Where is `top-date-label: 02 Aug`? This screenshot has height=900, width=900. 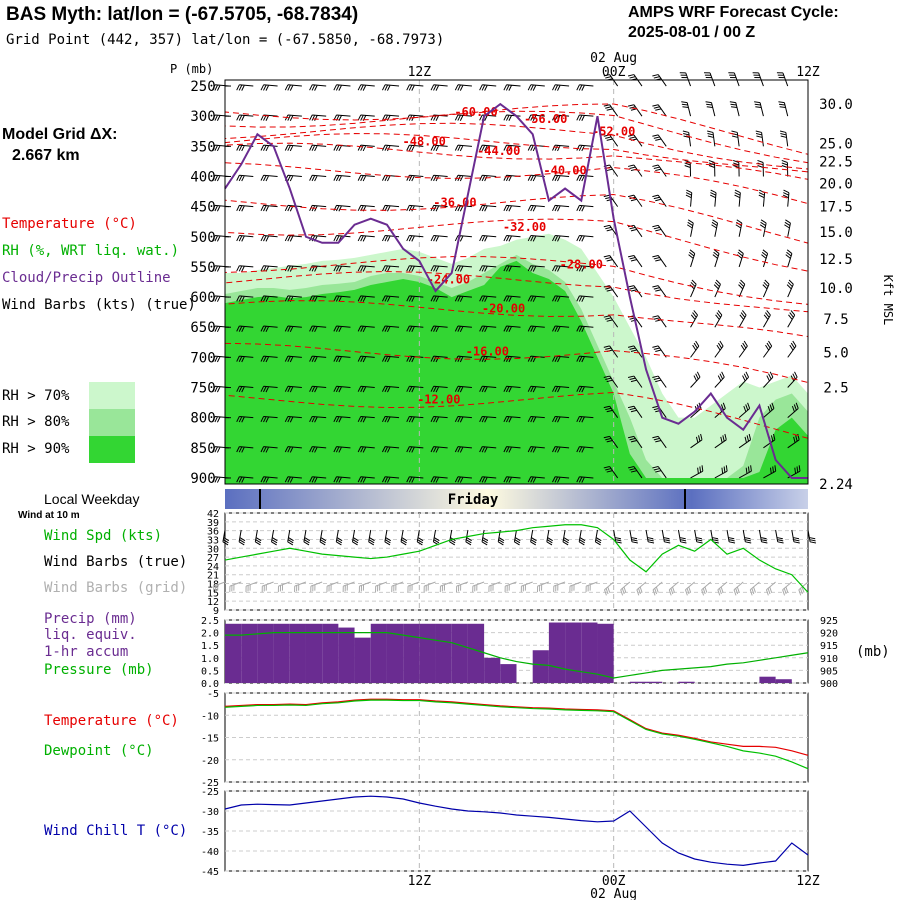
top-date-label: 02 Aug is located at coordinates (613, 58).